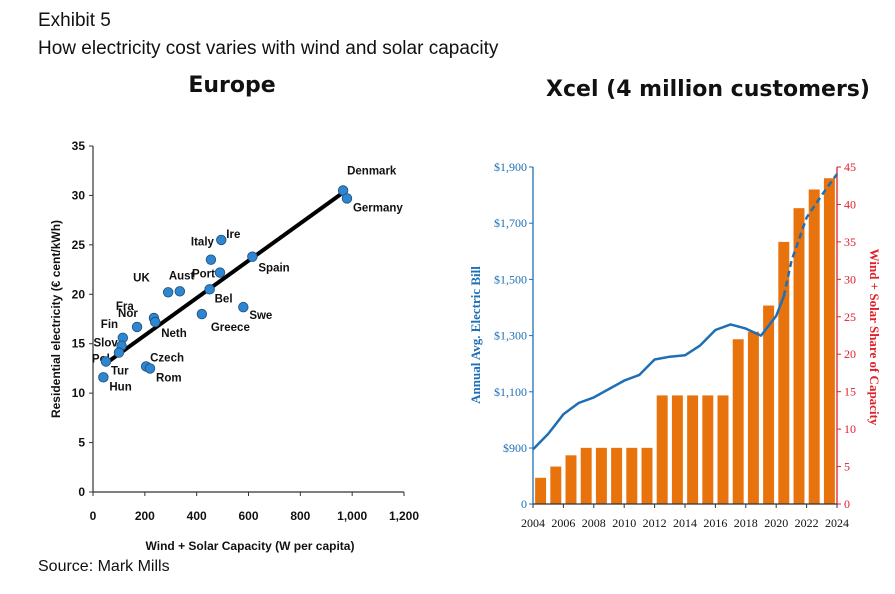  What do you see at coordinates (378, 208) in the screenshot?
I see `europe-point-label: Germany` at bounding box center [378, 208].